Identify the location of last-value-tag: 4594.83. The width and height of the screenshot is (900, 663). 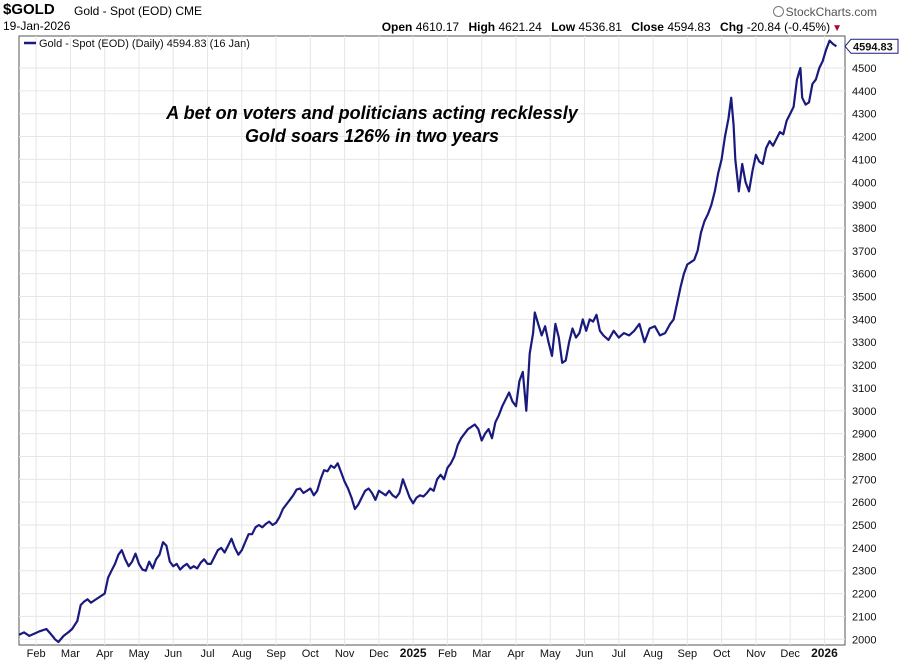
(871, 46).